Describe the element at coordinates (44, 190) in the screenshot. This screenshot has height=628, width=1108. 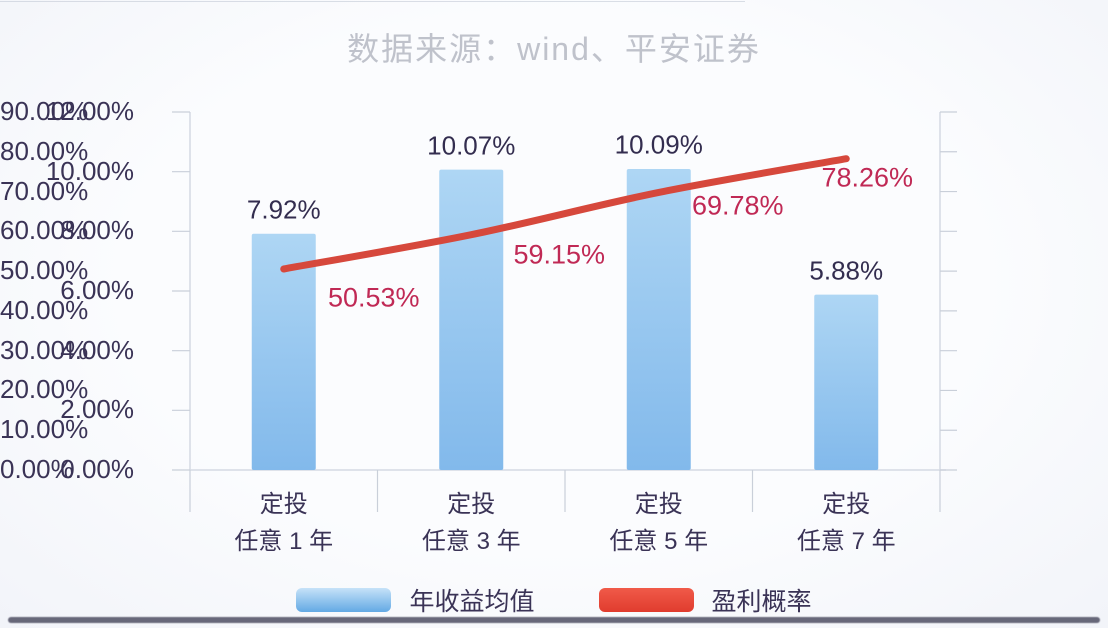
I see `right-axis-tick-label: 70.00%` at that location.